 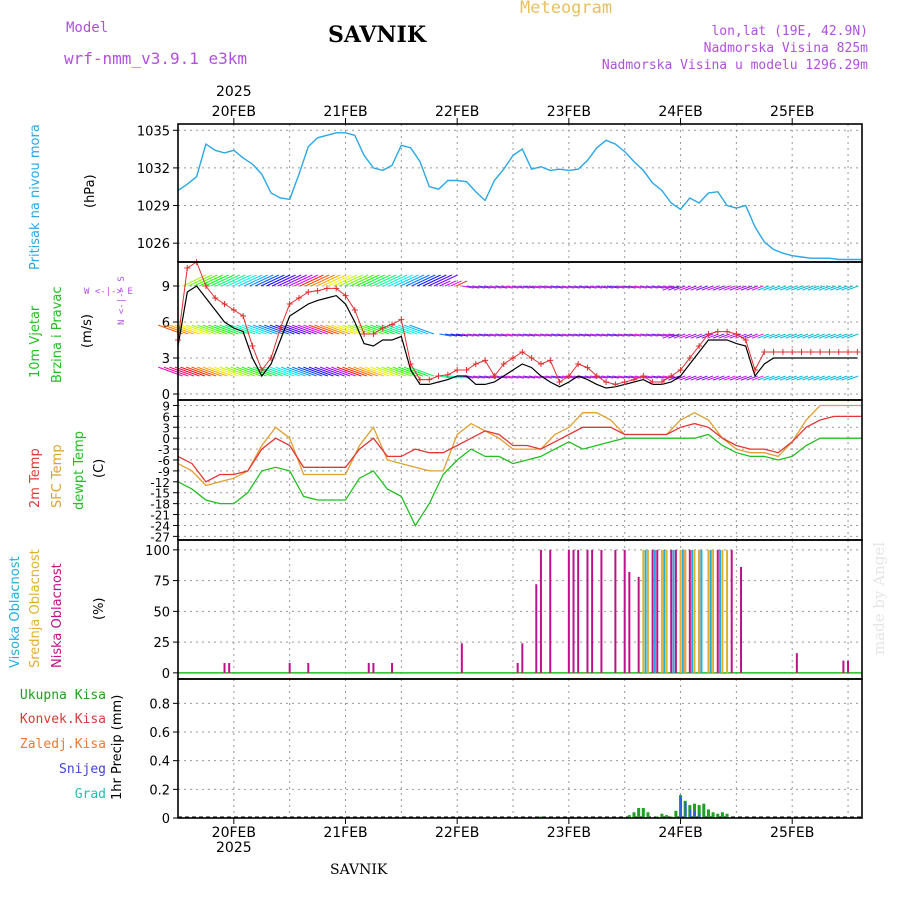 What do you see at coordinates (699, 811) in the screenshot?
I see `precip-total-bar` at bounding box center [699, 811].